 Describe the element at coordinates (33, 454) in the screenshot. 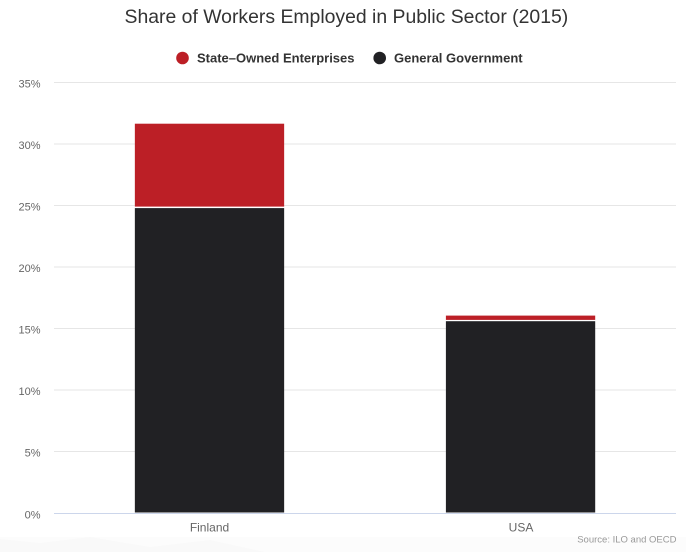

I see `svg-text: 5%` at that location.